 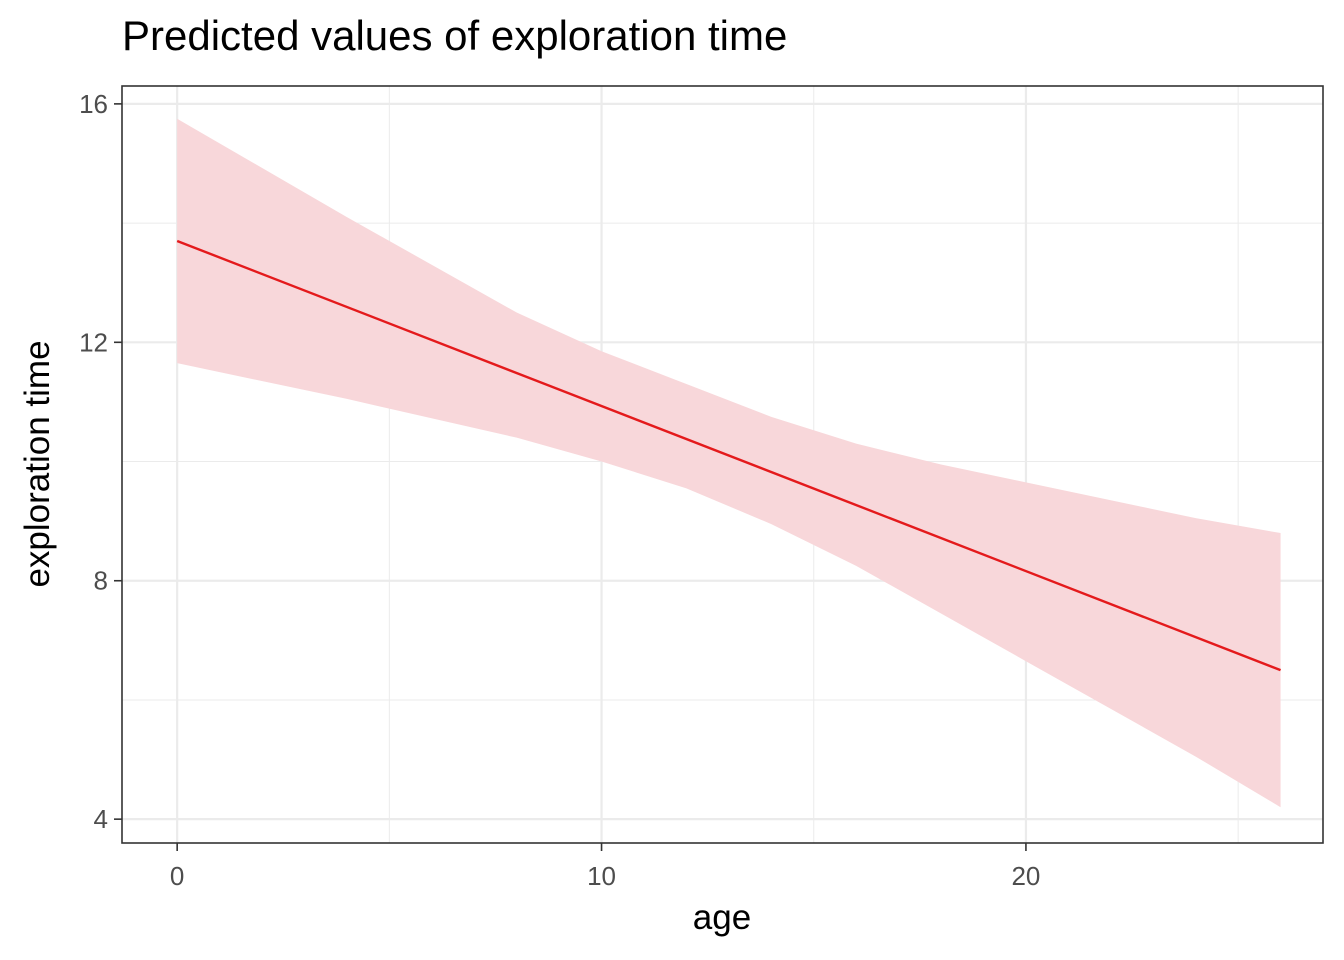 What do you see at coordinates (1025, 876) in the screenshot?
I see `x-tick-label: 20` at bounding box center [1025, 876].